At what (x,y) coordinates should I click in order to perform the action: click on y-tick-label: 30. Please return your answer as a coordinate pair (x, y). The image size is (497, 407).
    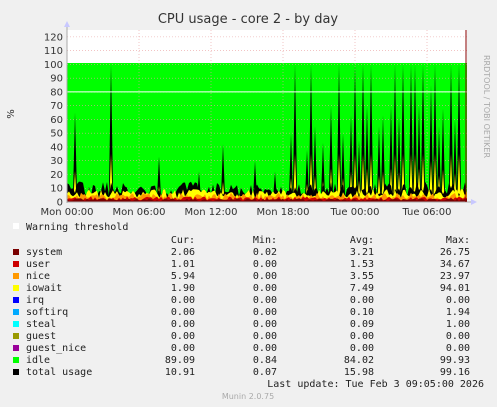
    Looking at the image, I should click on (56, 161).